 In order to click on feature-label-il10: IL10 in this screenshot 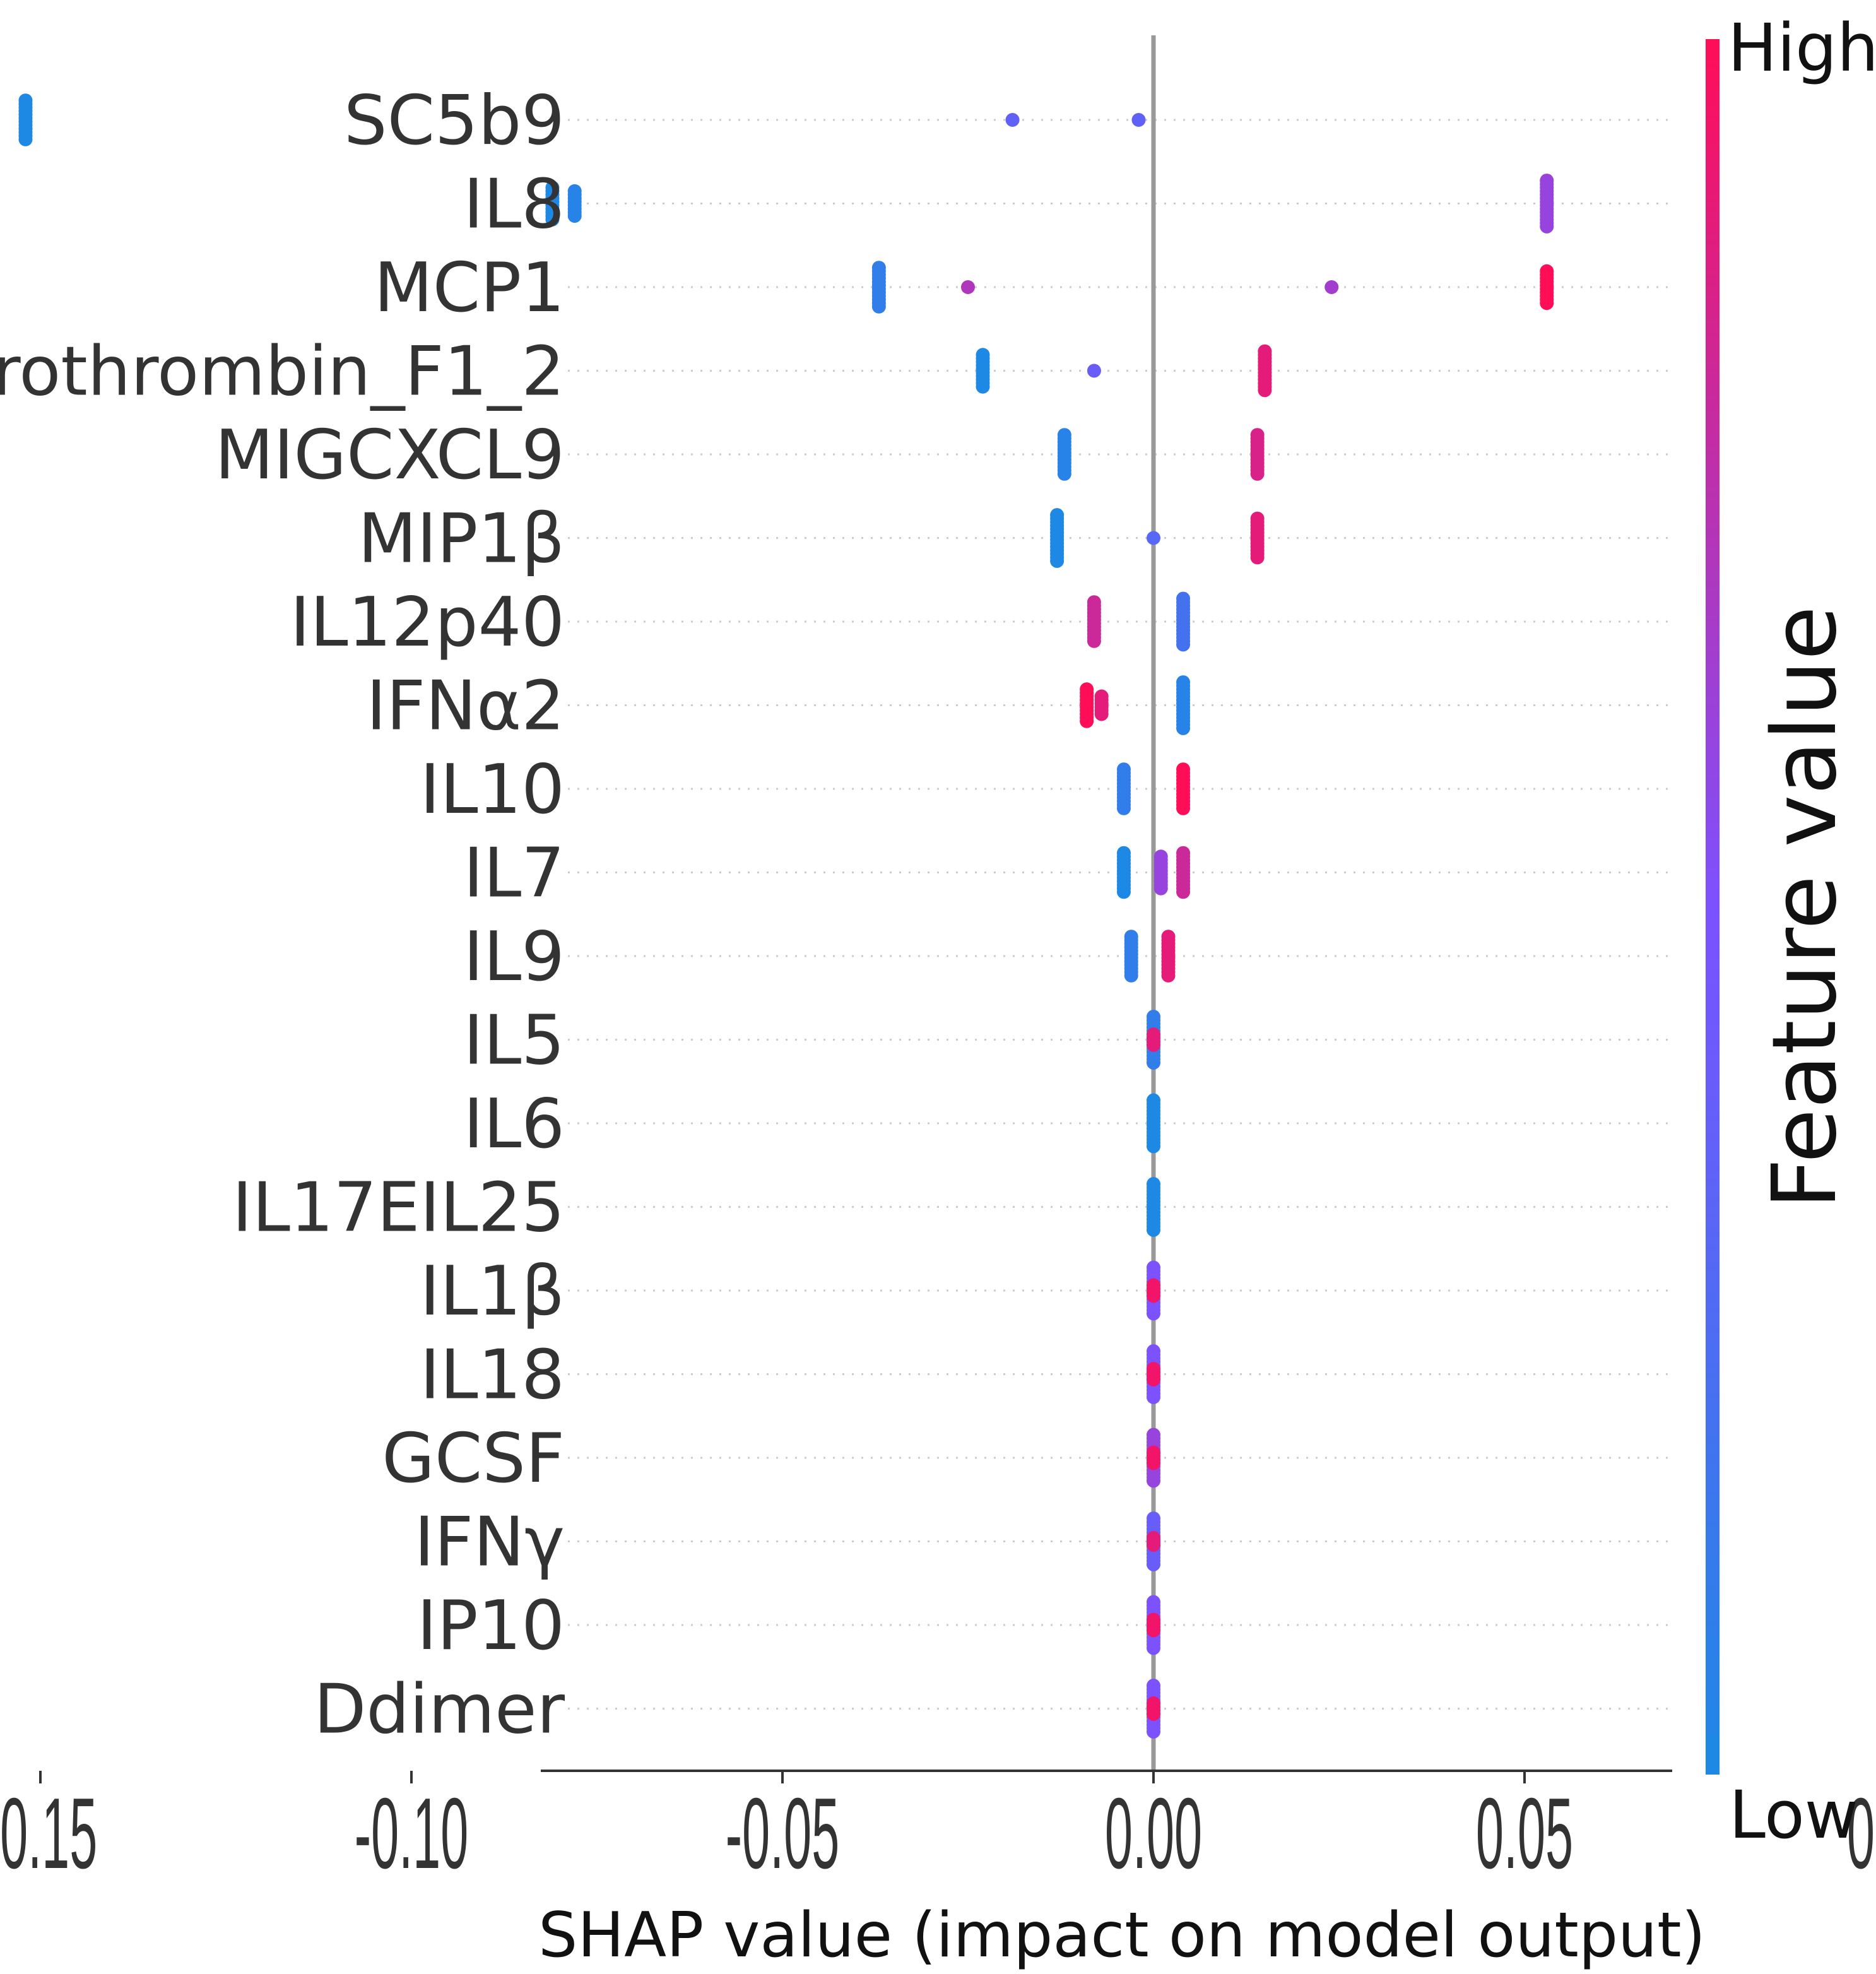, I will do `click(493, 789)`.